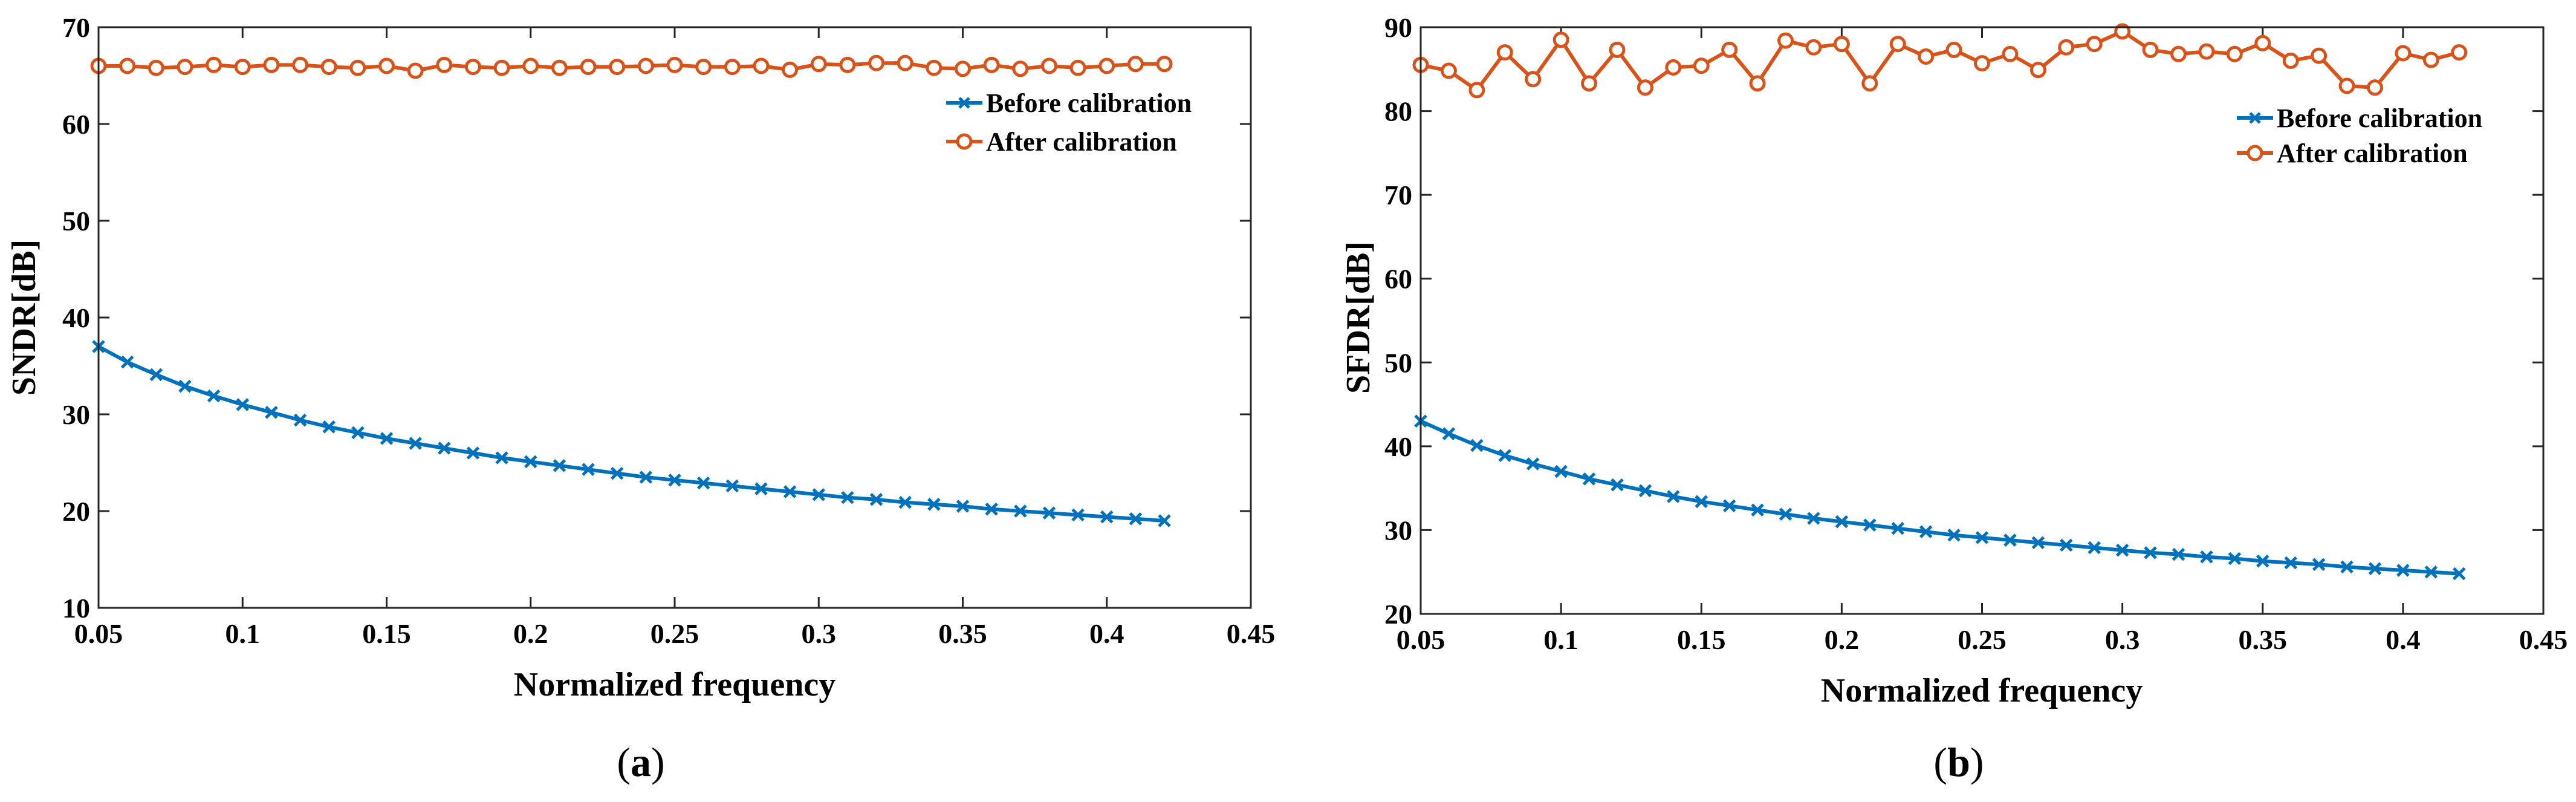 The width and height of the screenshot is (2576, 802). What do you see at coordinates (1398, 279) in the screenshot?
I see `y-tick-label: 60` at bounding box center [1398, 279].